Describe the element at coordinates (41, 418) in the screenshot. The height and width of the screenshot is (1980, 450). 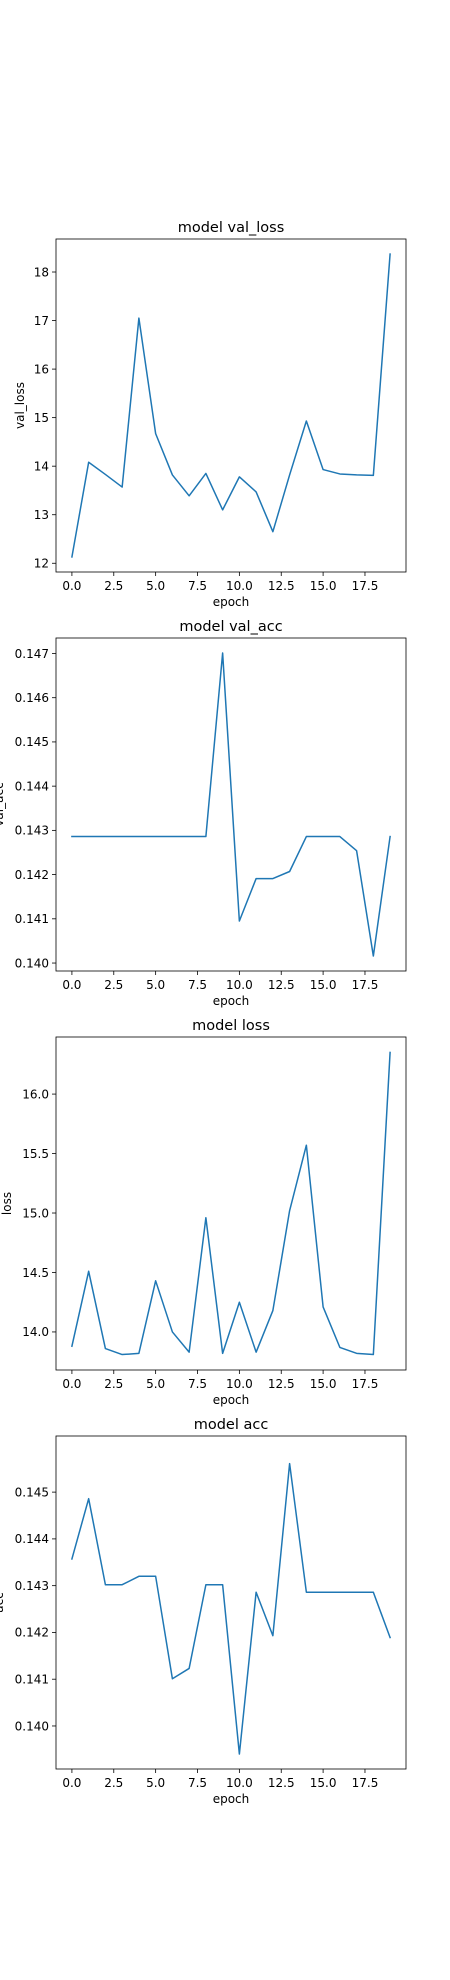
I see `y-tick-label: 15` at that location.